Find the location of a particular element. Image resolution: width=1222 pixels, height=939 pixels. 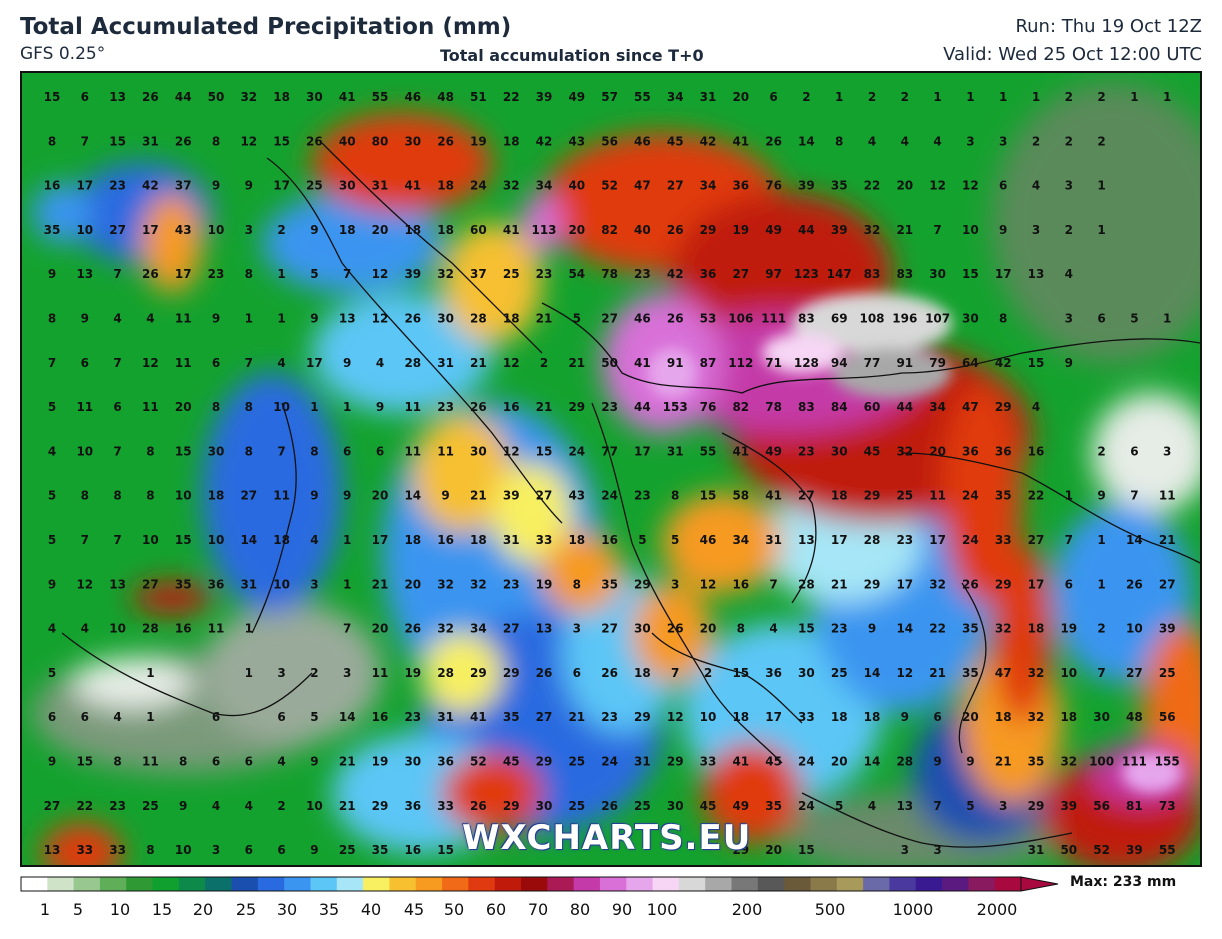

grid-value: 57 is located at coordinates (609, 97).